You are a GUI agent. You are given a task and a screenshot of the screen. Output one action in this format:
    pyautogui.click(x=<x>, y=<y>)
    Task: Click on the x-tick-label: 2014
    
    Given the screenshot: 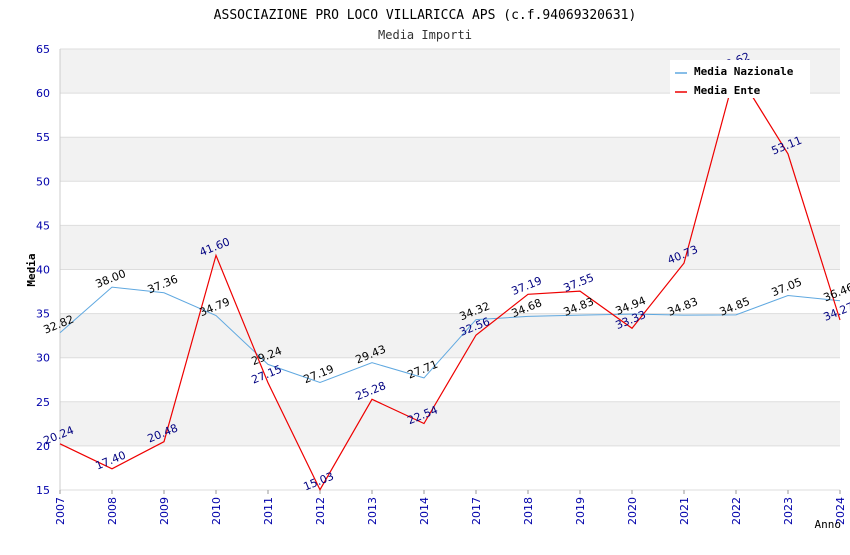 What is the action you would take?
    pyautogui.click(x=424, y=511)
    